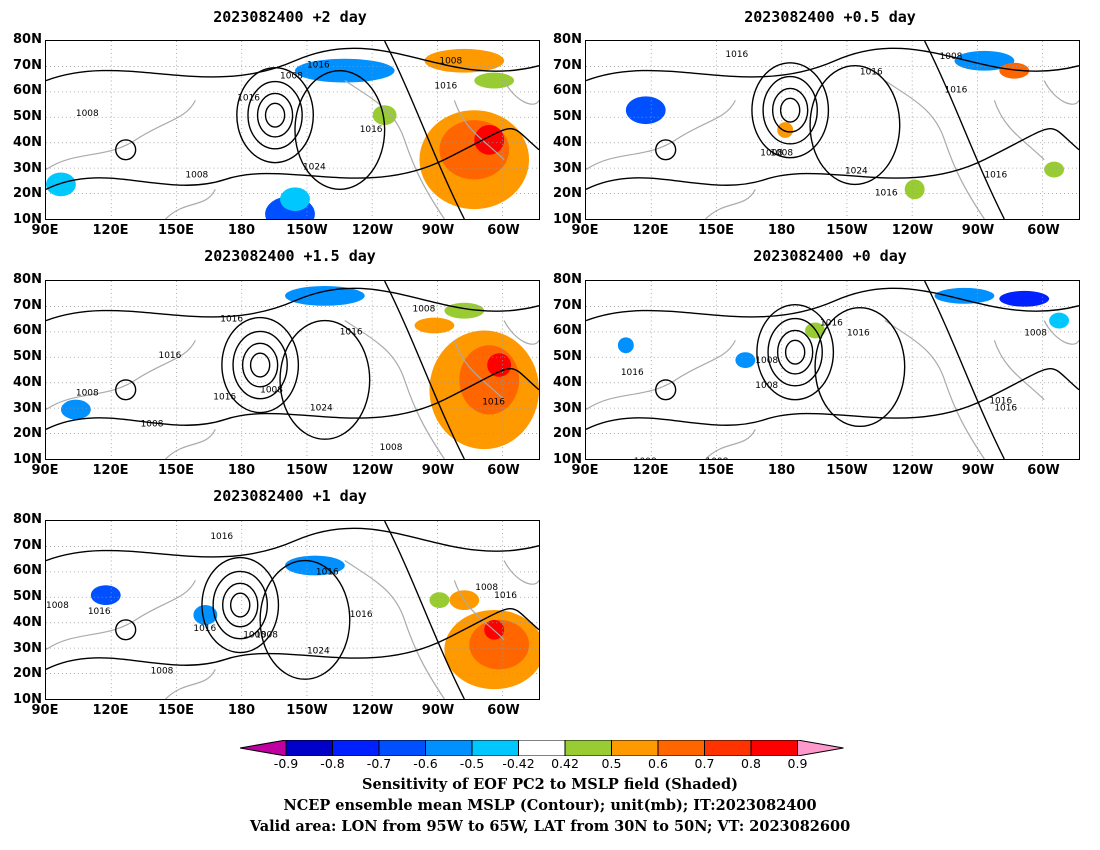 The height and width of the screenshot is (850, 1100). Describe the element at coordinates (472, 763) in the screenshot. I see `colorbar-label: -0.5` at that location.